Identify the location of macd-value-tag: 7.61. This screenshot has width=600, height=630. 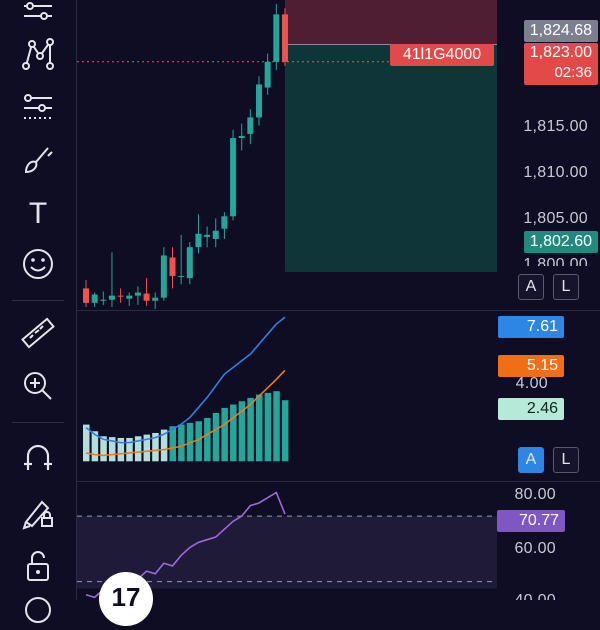
(531, 327).